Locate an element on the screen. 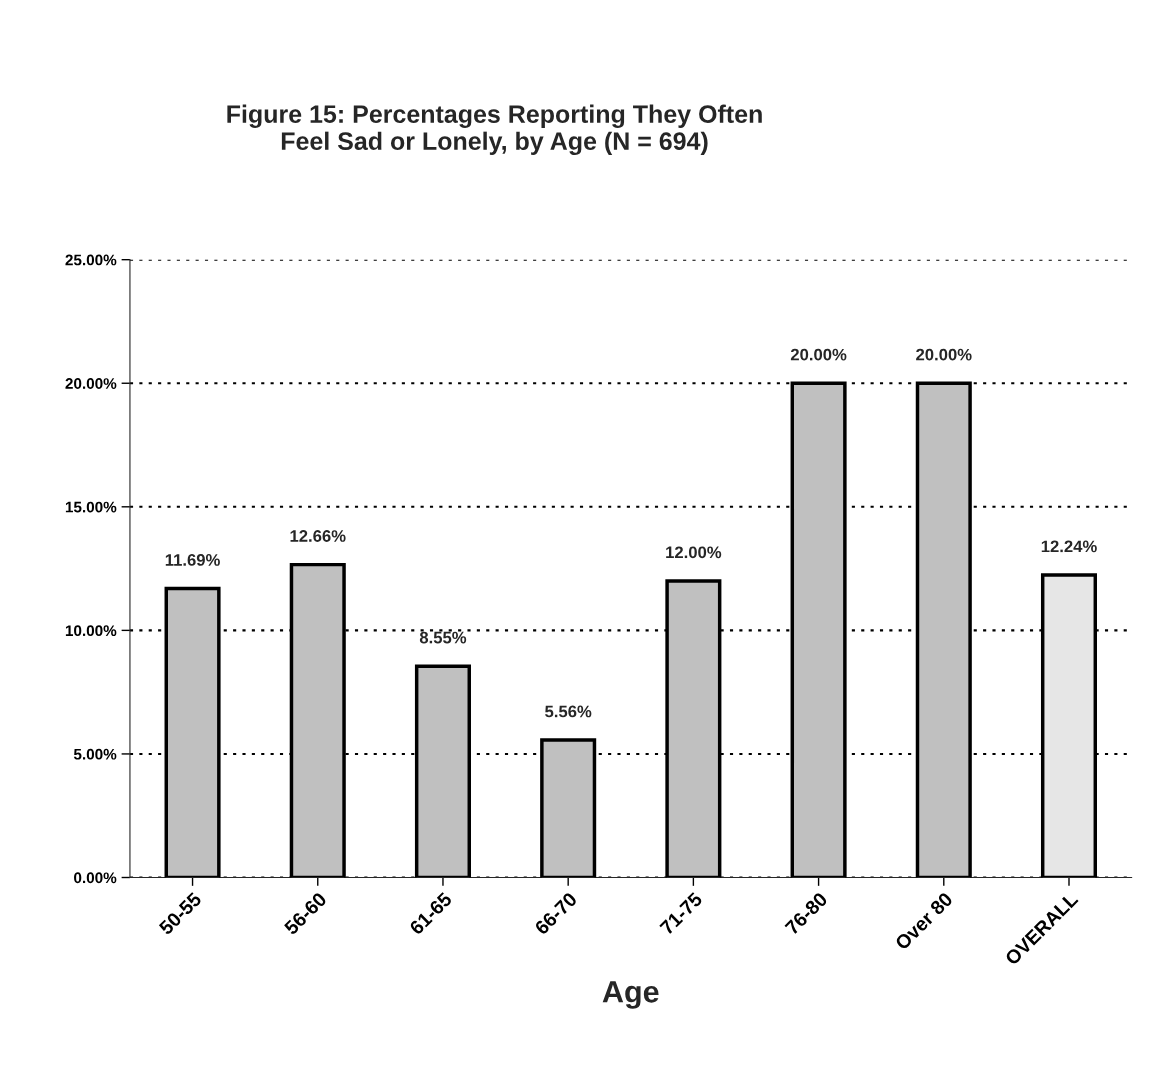 This screenshot has width=1150, height=1082. data-label: 12.66% is located at coordinates (318, 536).